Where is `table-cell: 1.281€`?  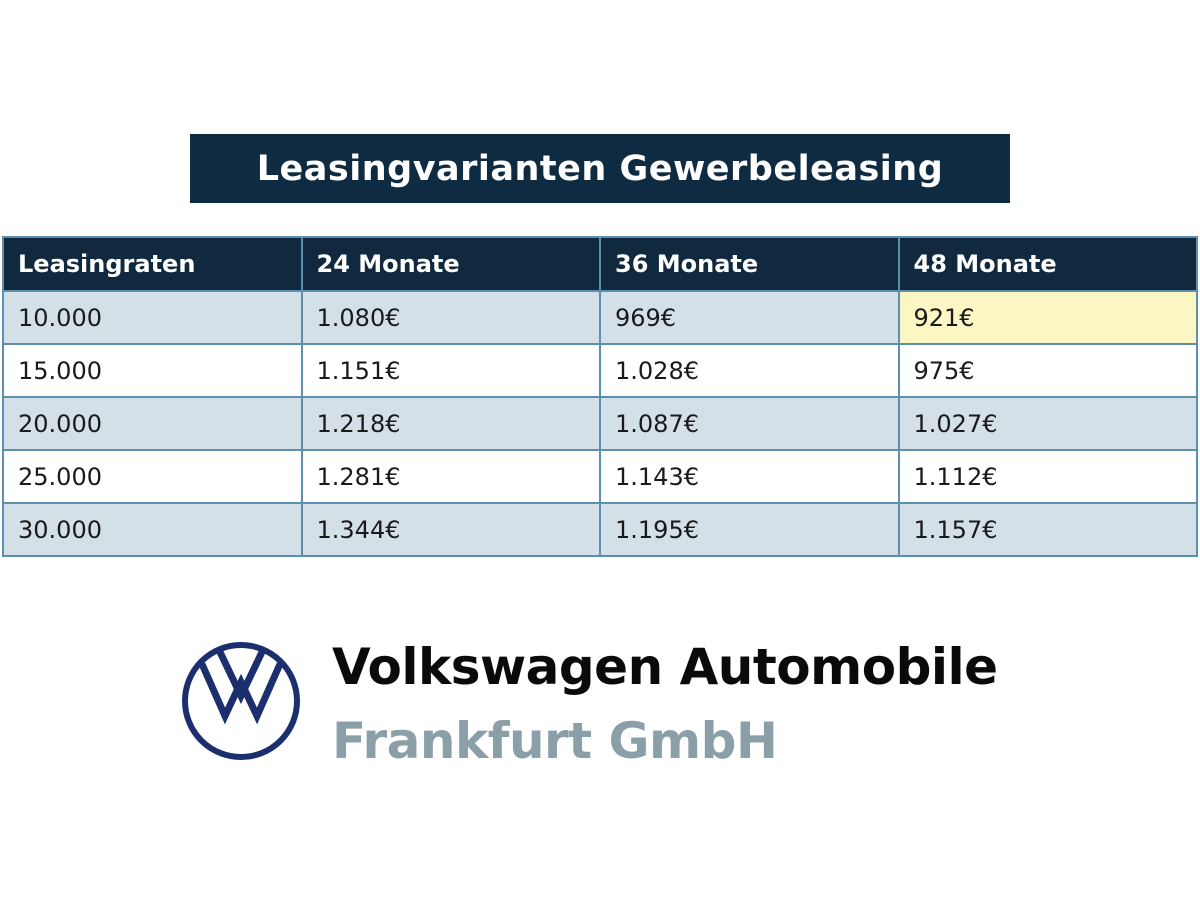 table-cell: 1.281€ is located at coordinates (450, 476).